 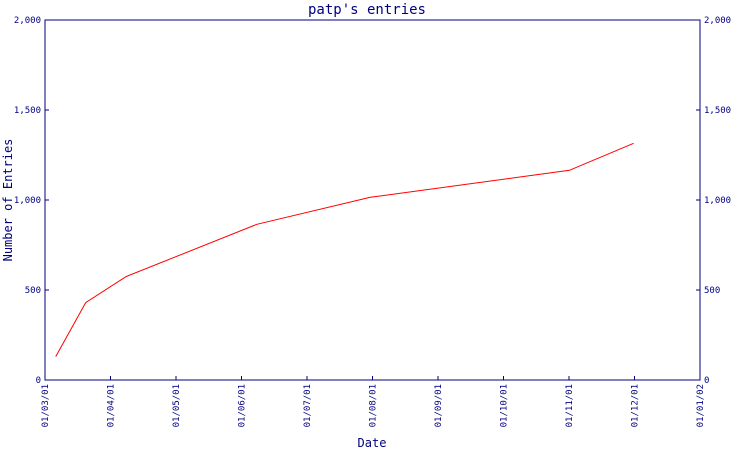 I want to click on x-tick-label: 01/08/01, so click(x=374, y=405).